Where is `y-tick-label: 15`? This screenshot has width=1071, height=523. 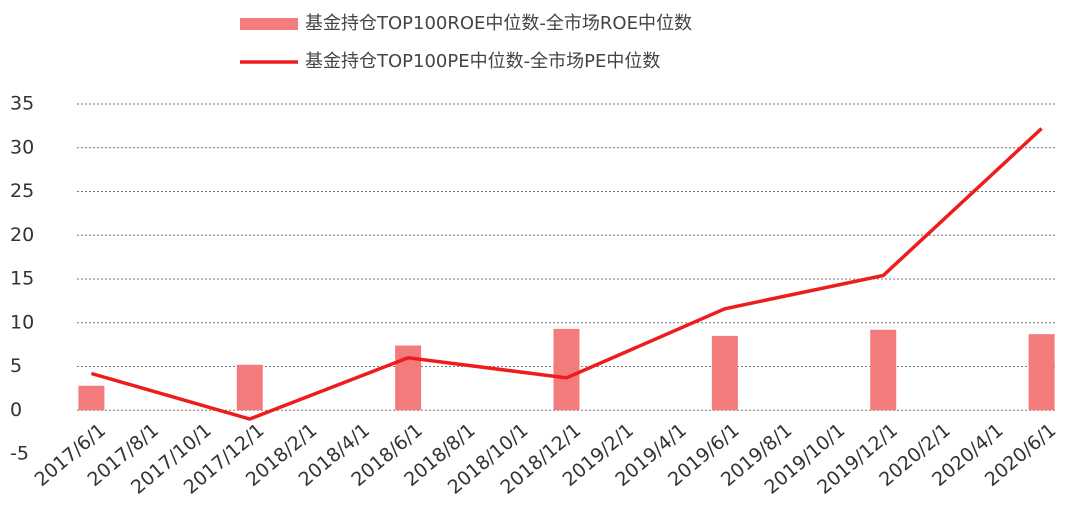 y-tick-label: 15 is located at coordinates (22, 279).